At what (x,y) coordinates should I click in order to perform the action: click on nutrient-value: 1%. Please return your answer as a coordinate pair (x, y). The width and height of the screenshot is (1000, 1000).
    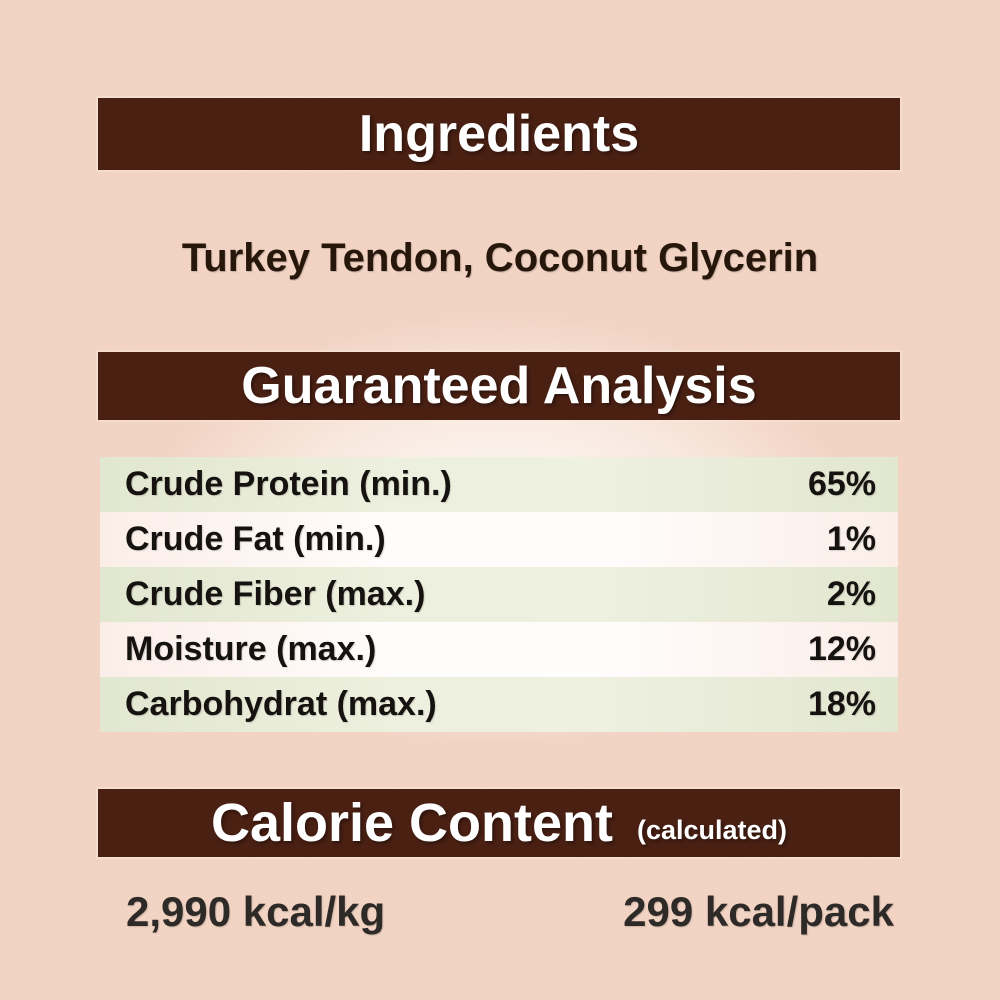
    Looking at the image, I should click on (851, 539).